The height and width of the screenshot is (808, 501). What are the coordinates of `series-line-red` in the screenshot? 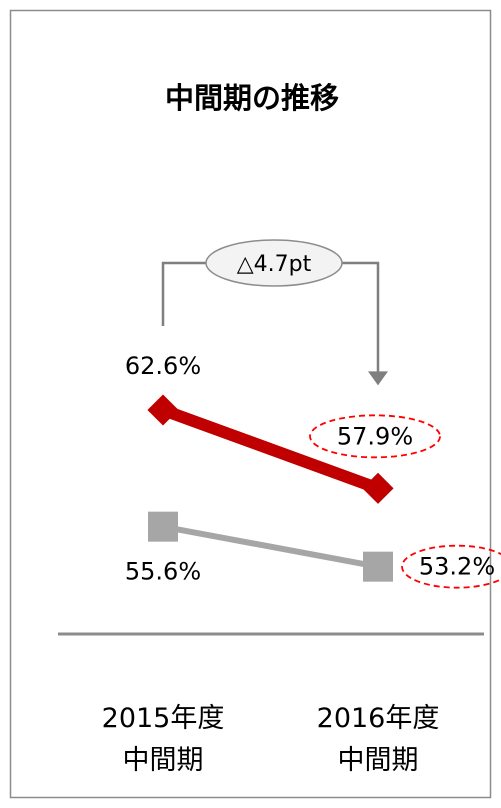 It's located at (270, 449).